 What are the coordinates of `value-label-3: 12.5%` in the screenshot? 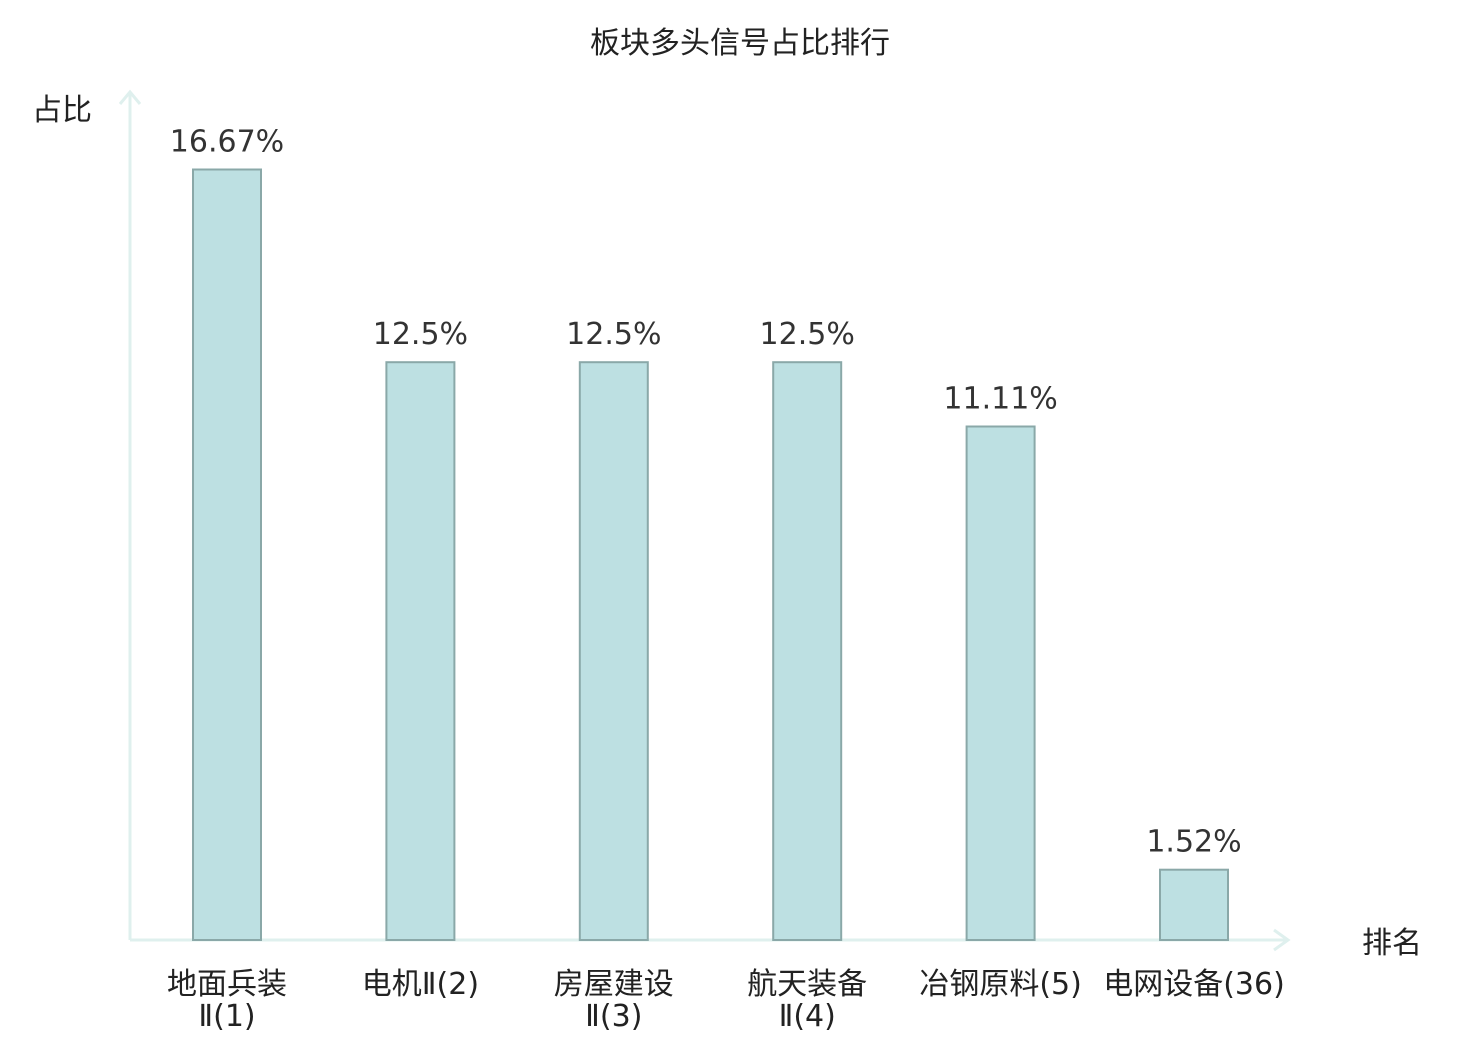 It's located at (613, 334).